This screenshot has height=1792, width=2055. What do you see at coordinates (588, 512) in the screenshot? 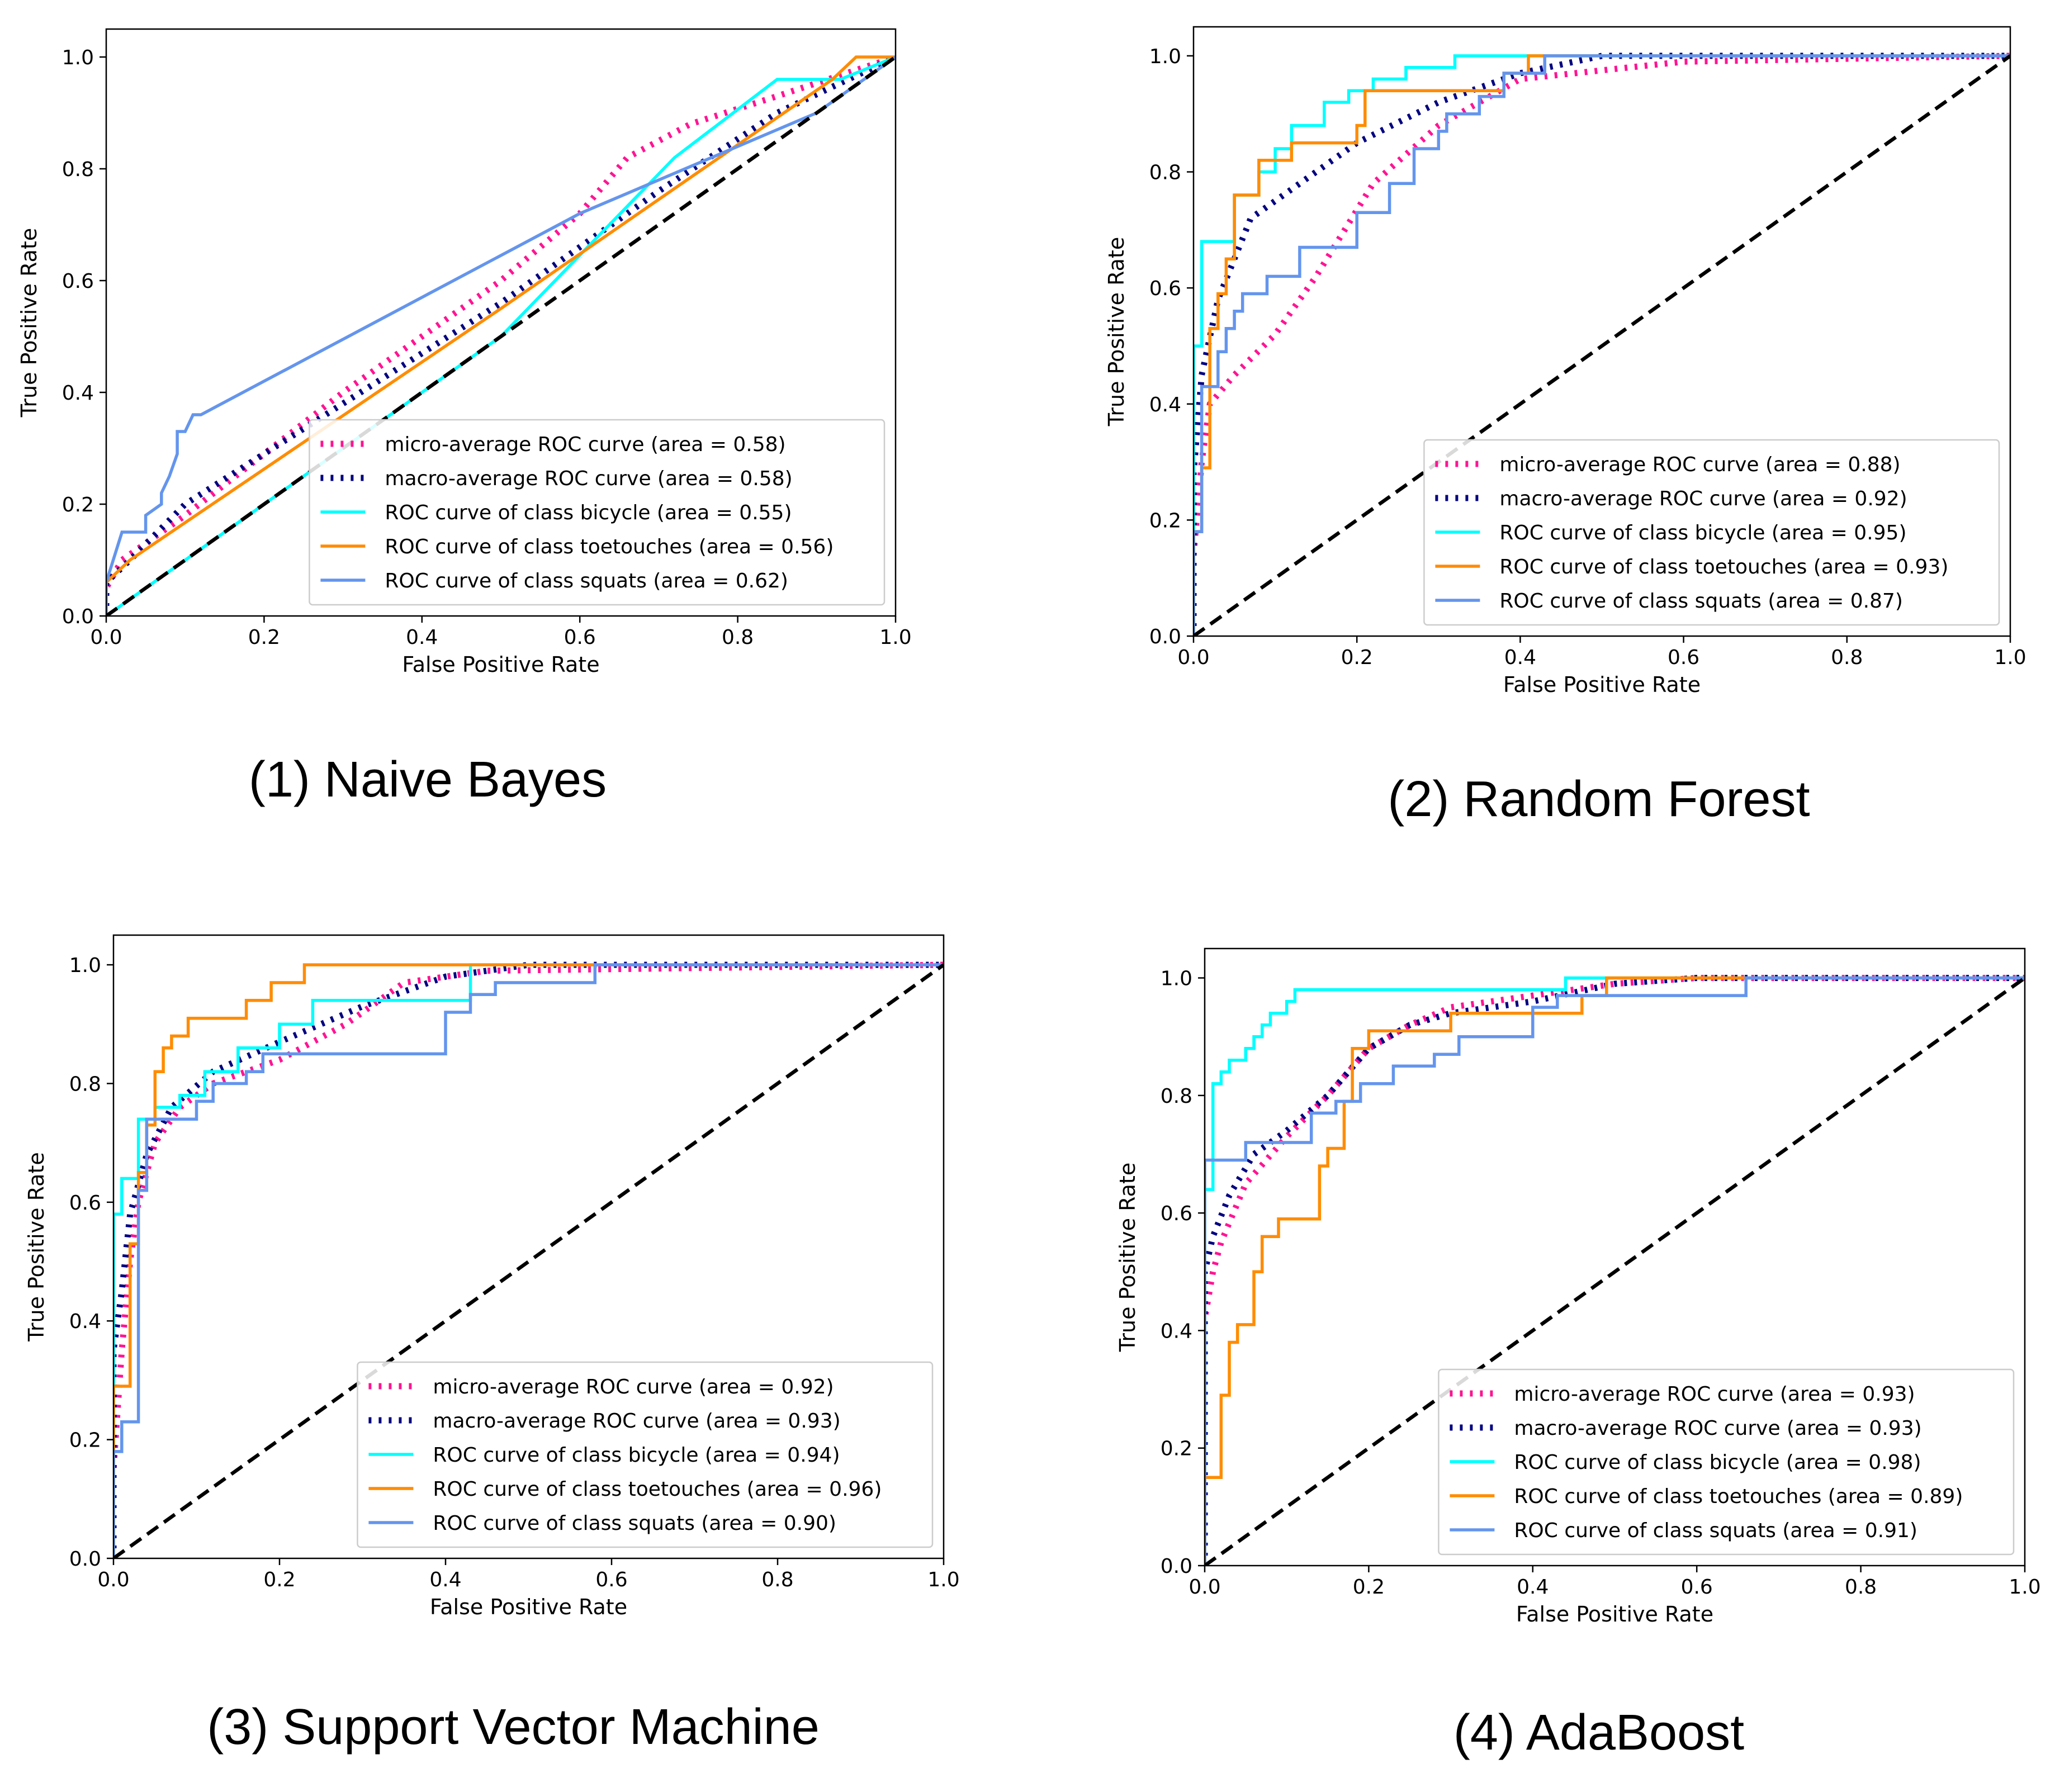
I see `legend-entry-bicycle: ROC curve of class bicycle (area = 0.55)` at bounding box center [588, 512].